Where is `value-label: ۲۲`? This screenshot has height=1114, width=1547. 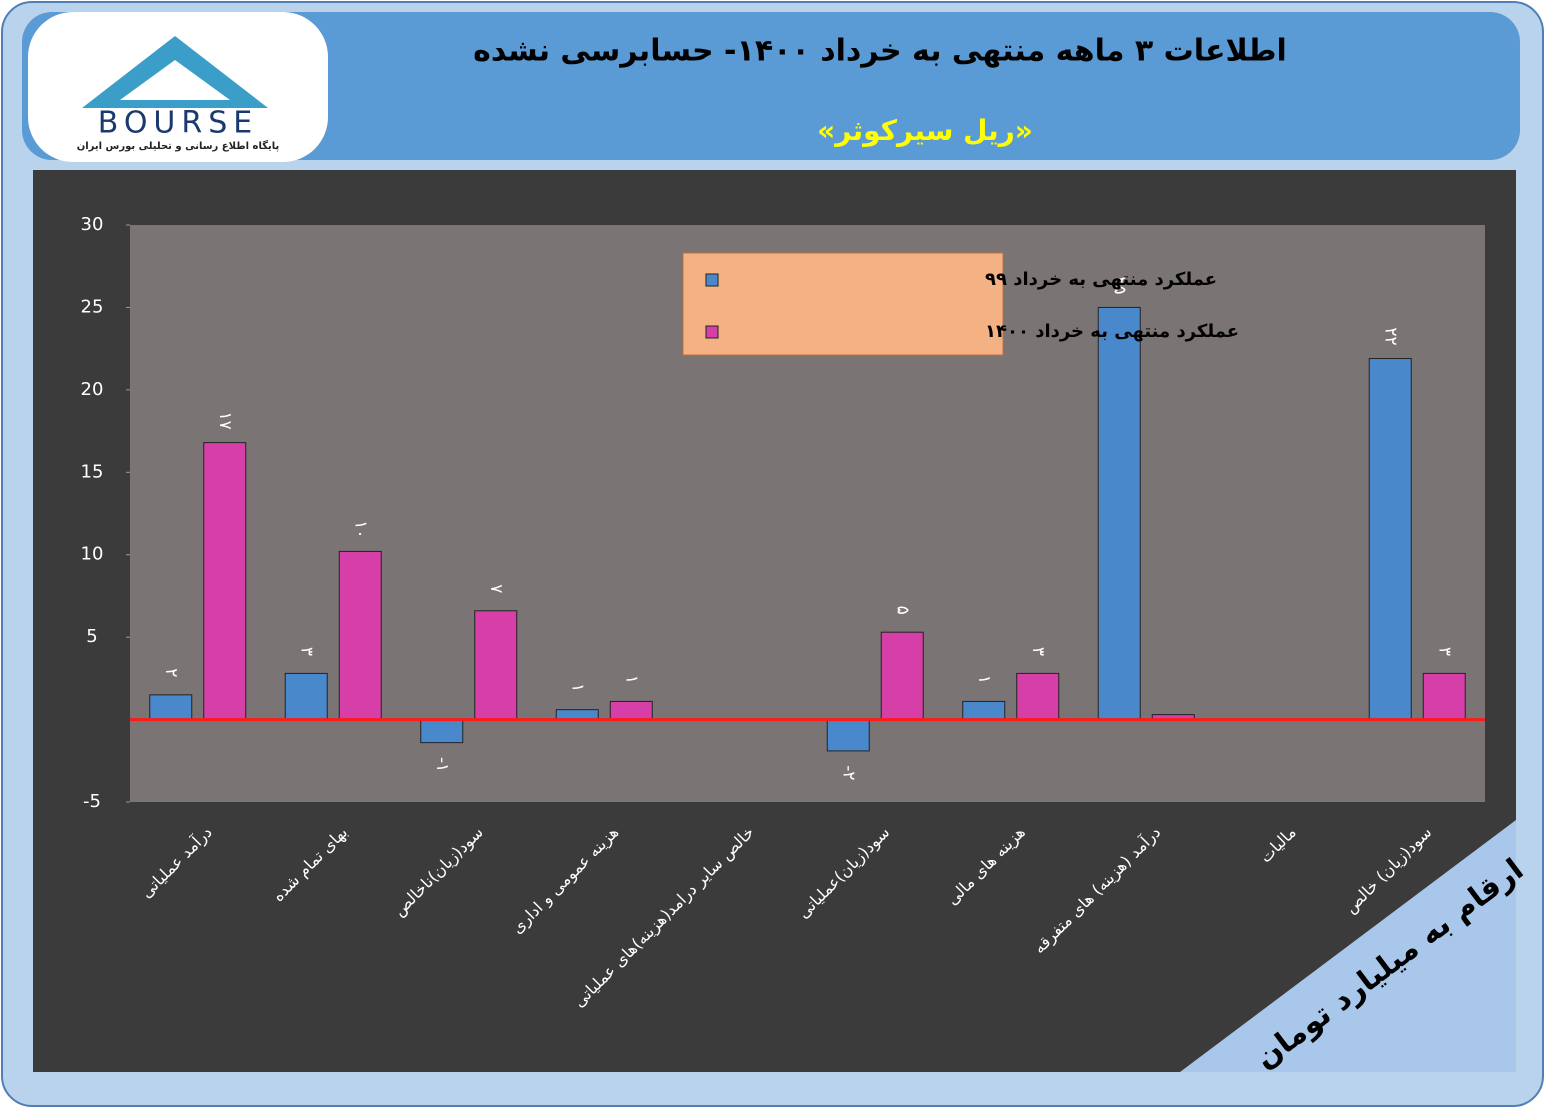 value-label: ۲۲ is located at coordinates (1390, 336).